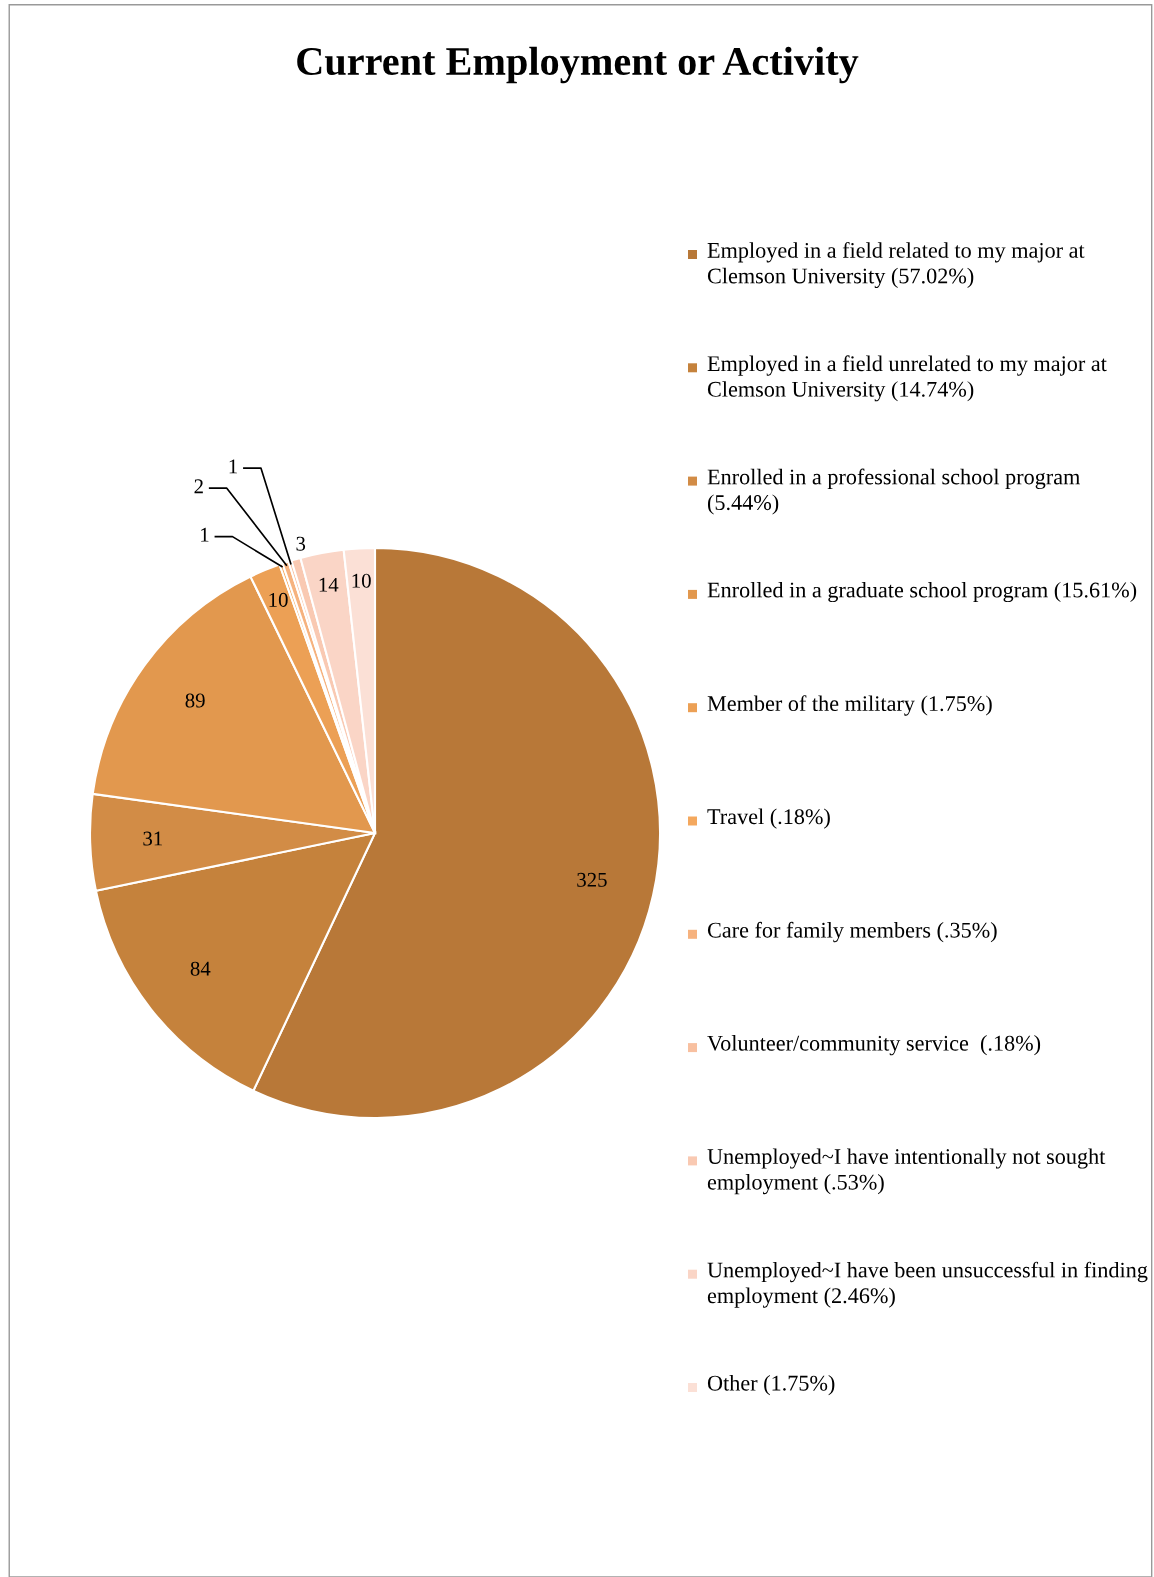 The height and width of the screenshot is (1577, 1154). What do you see at coordinates (907, 378) in the screenshot?
I see `legend-label: Employed in a field unrelated to my major at Clemson University (14.74%)` at bounding box center [907, 378].